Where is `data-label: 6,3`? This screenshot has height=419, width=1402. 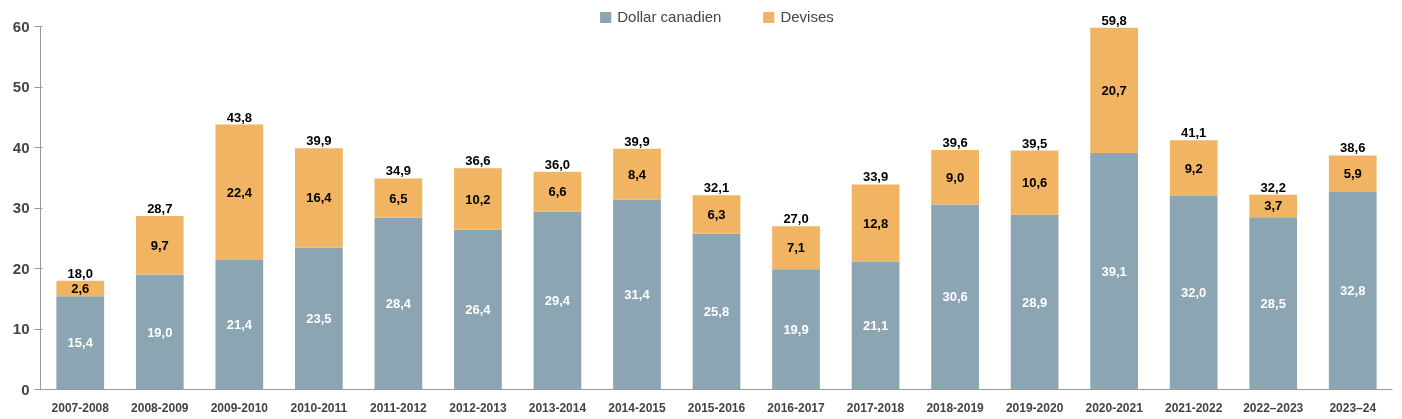
data-label: 6,3 is located at coordinates (716, 214).